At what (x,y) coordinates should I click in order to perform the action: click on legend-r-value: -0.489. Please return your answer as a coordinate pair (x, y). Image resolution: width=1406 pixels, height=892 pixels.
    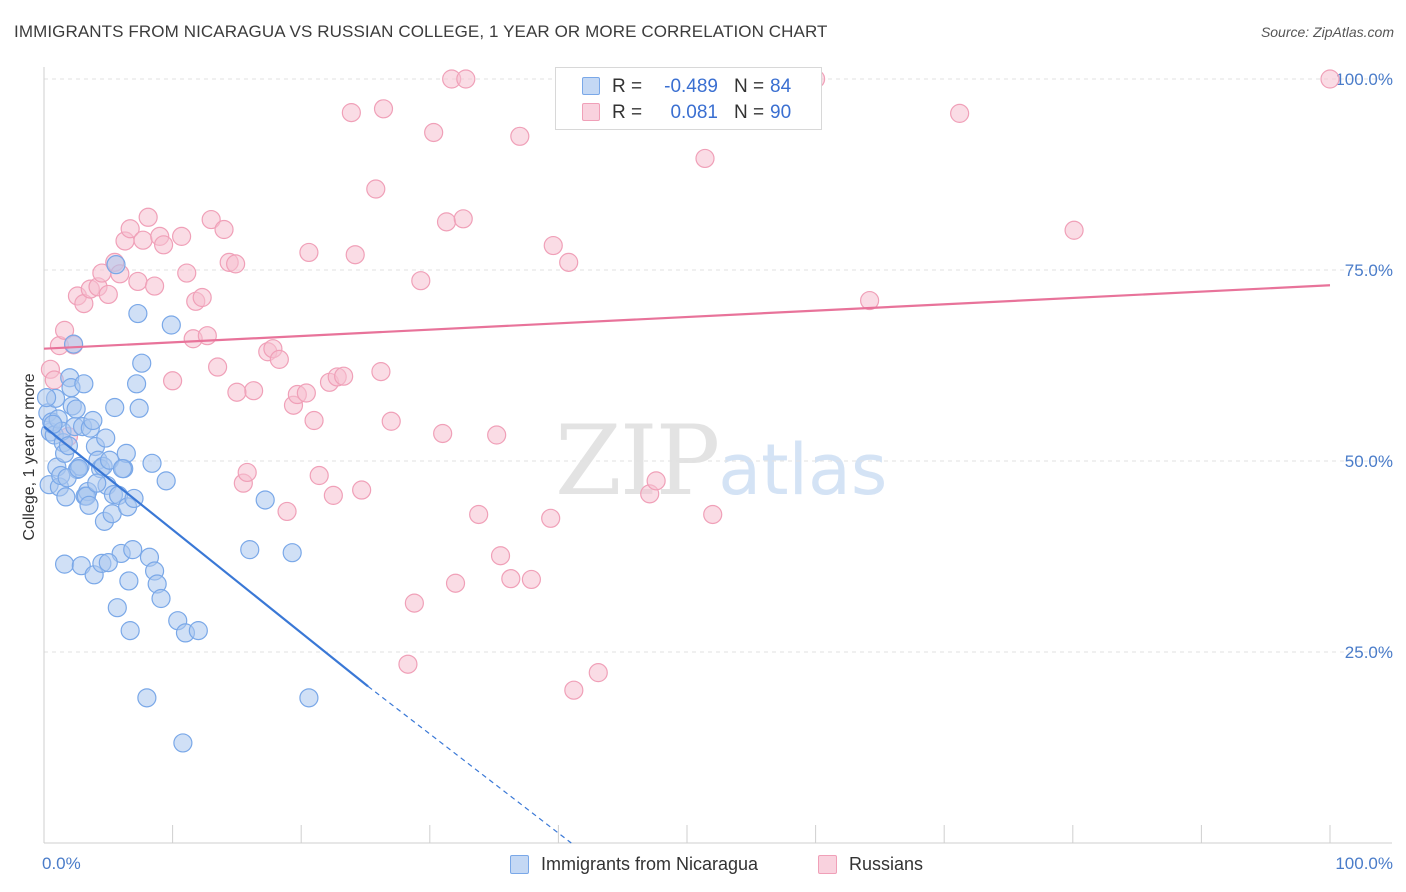
    Looking at the image, I should click on (691, 86).